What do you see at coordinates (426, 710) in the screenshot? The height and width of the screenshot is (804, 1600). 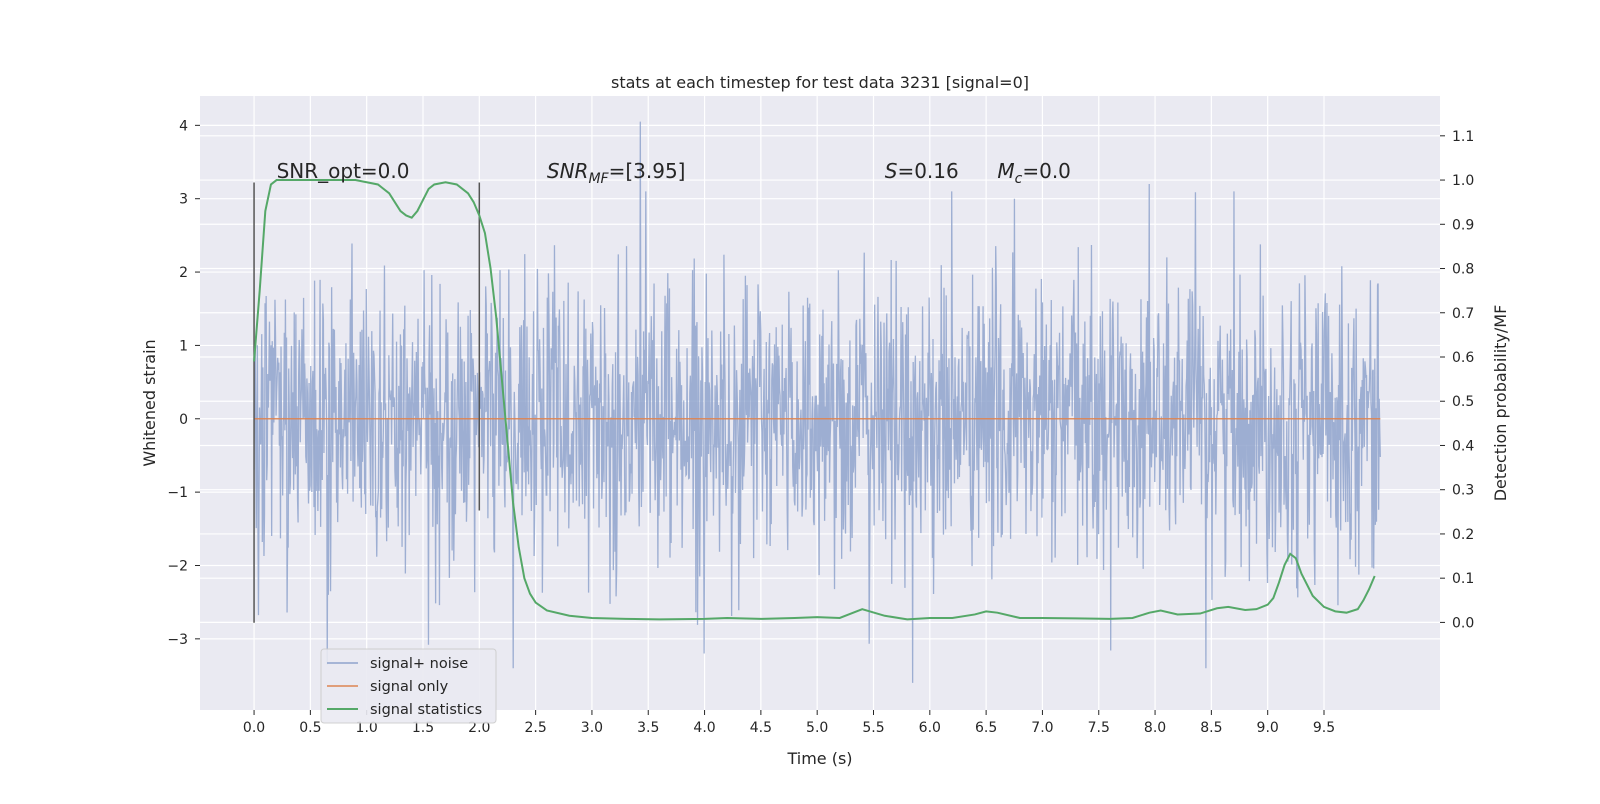 I see `legend-label-signal-statistics: signal statistics` at bounding box center [426, 710].